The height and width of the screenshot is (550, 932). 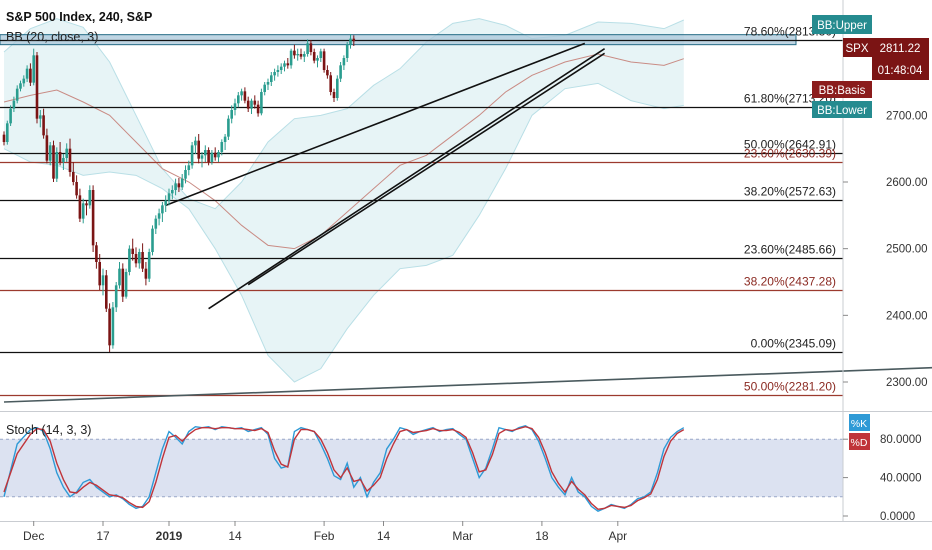 What do you see at coordinates (900, 71) in the screenshot?
I see `bar-countdown: 01:48:04` at bounding box center [900, 71].